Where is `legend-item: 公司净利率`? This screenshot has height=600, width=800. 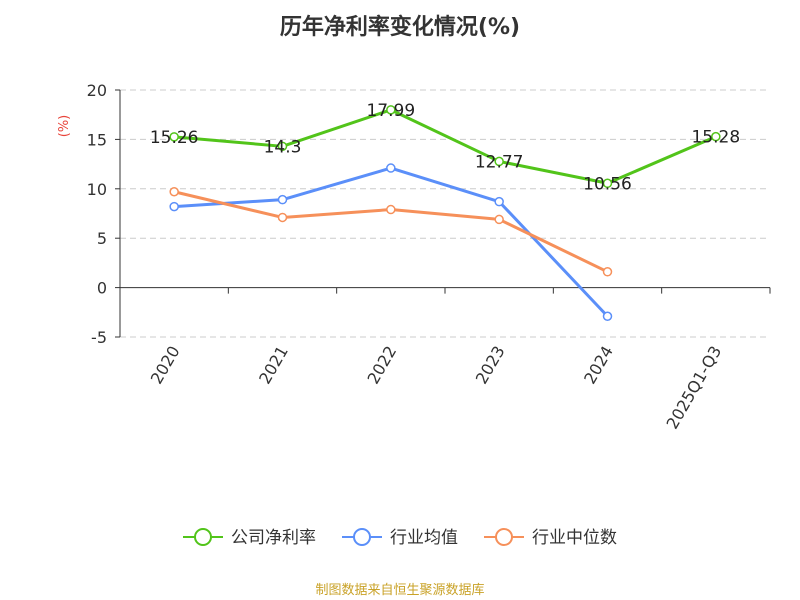 legend-item: 公司净利率 is located at coordinates (249, 538).